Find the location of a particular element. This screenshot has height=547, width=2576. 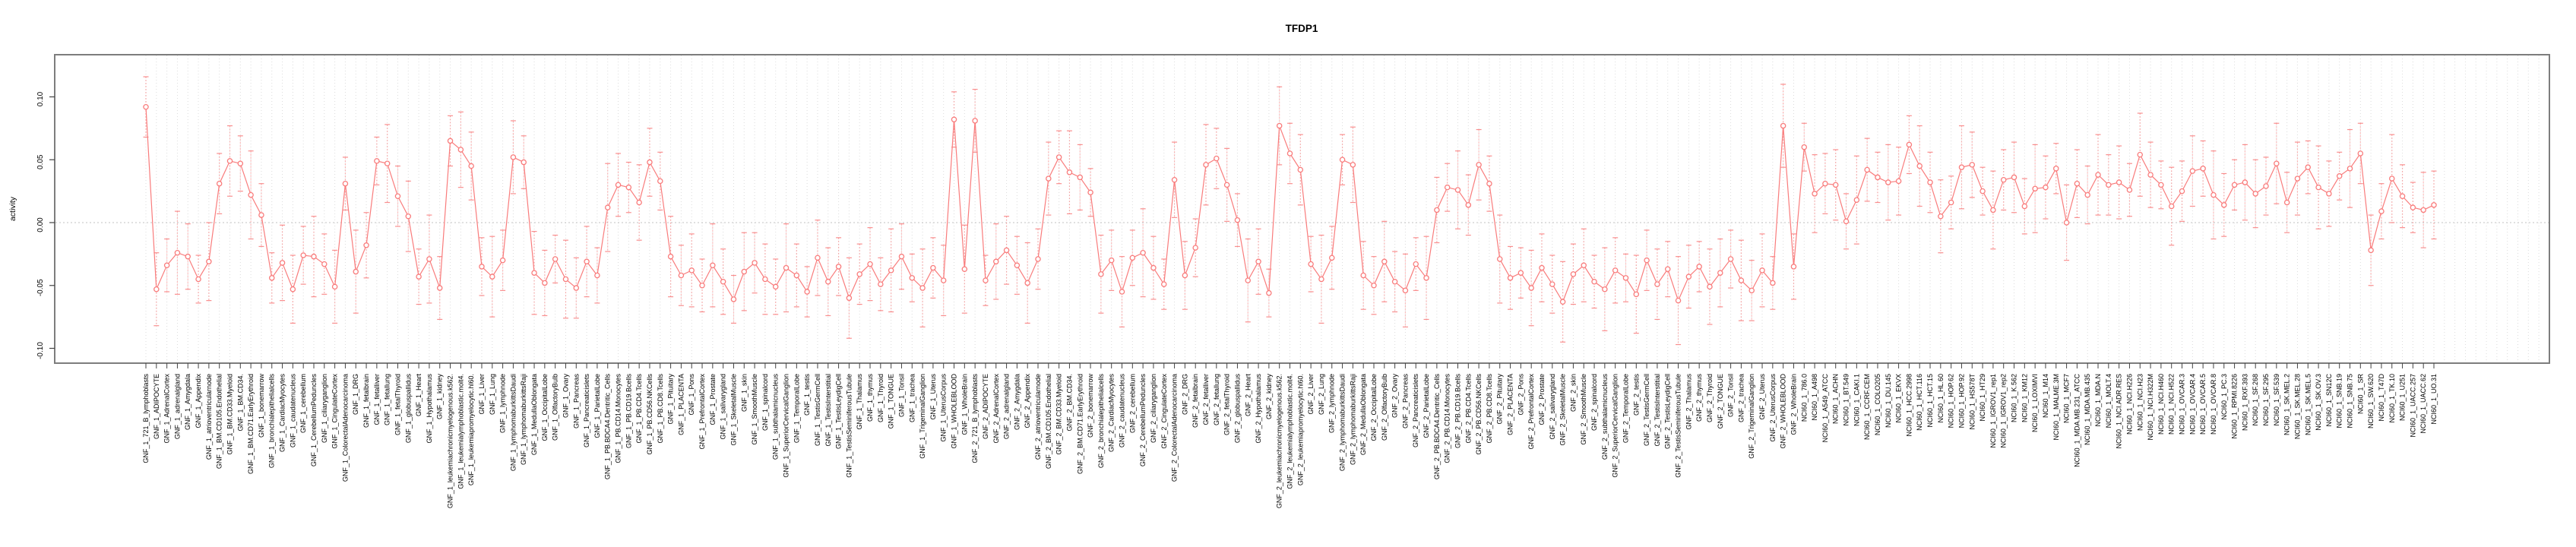

x-tick-label: GNF_1_OlfactoryBulb is located at coordinates (555, 407).